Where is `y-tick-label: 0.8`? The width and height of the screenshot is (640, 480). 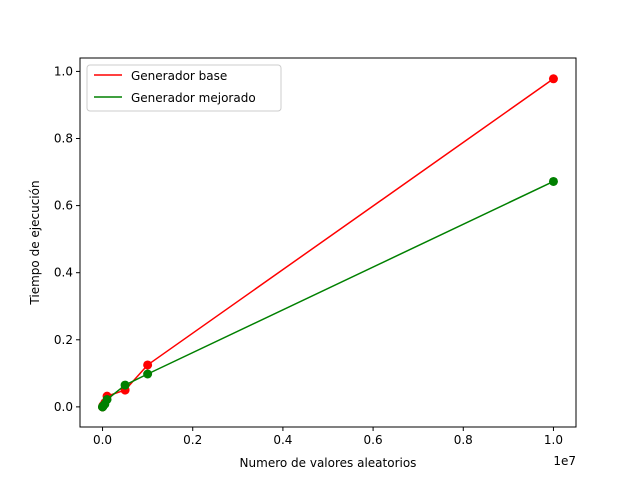
y-tick-label: 0.8 is located at coordinates (63, 139).